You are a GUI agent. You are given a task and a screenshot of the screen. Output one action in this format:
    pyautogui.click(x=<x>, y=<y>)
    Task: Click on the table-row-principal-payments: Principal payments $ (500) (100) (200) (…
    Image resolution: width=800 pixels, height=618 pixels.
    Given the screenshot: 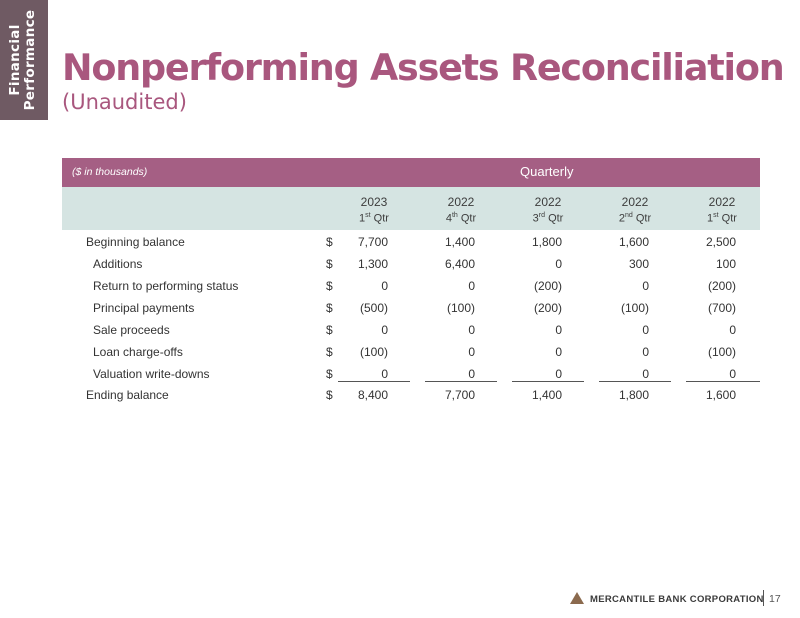 What is the action you would take?
    pyautogui.click(x=400, y=312)
    